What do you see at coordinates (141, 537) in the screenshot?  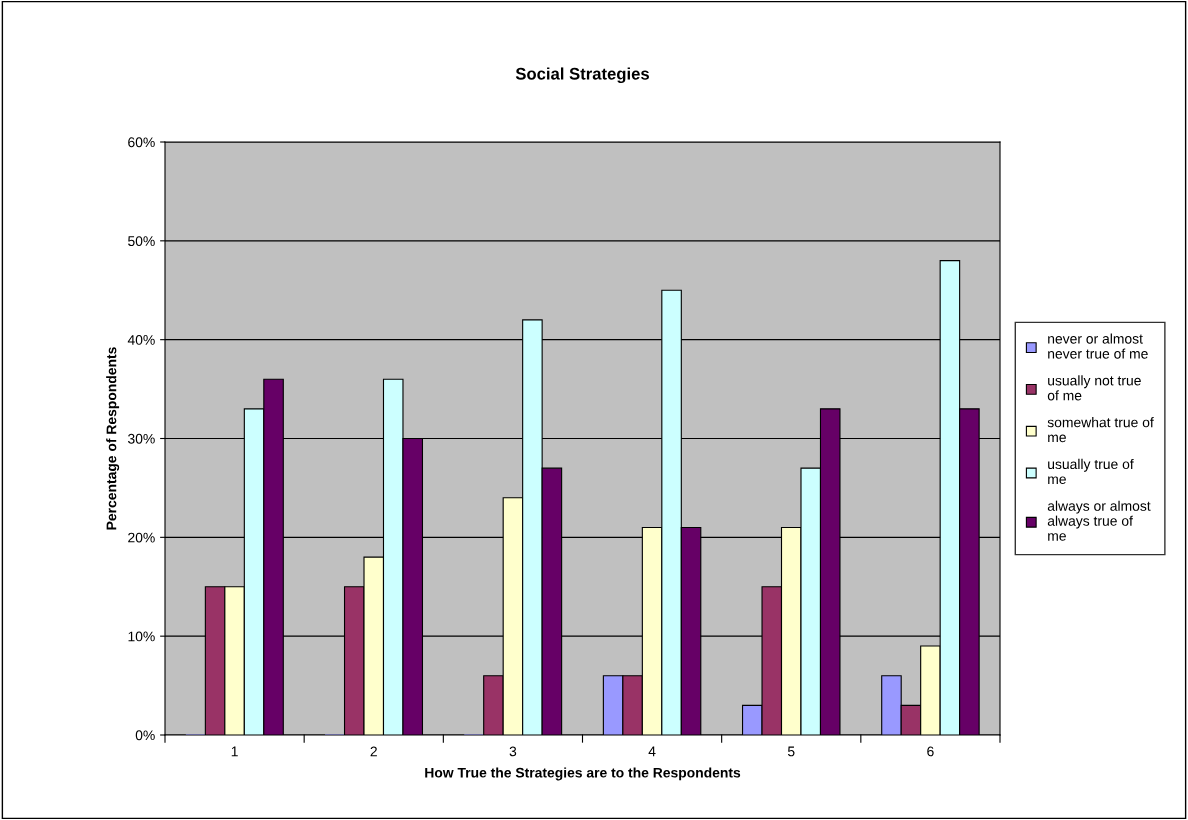 I see `y-tick-label: 20%` at bounding box center [141, 537].